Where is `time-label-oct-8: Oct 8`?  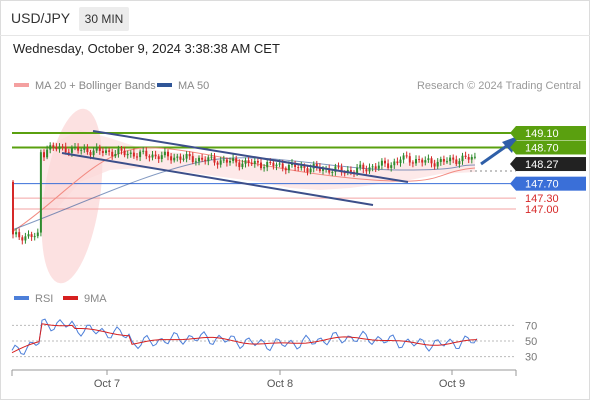
time-label-oct-8: Oct 8 is located at coordinates (280, 384).